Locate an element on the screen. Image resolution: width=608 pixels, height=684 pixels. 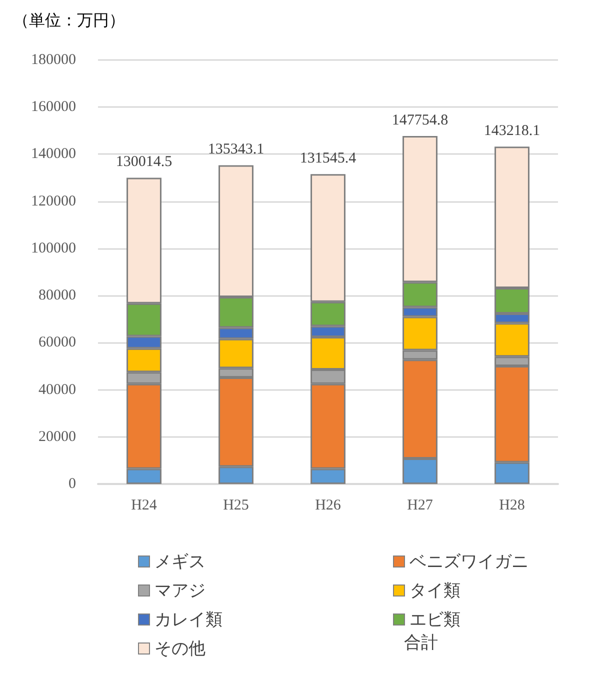
total-label: 143218.1 is located at coordinates (512, 131).